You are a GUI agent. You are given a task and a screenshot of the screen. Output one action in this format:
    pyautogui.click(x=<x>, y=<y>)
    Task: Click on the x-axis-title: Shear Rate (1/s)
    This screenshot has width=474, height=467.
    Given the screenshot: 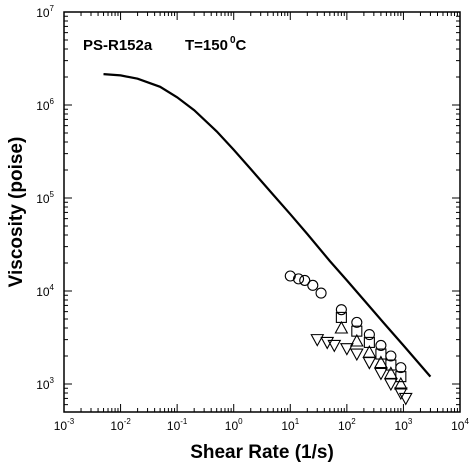 What is the action you would take?
    pyautogui.click(x=262, y=452)
    